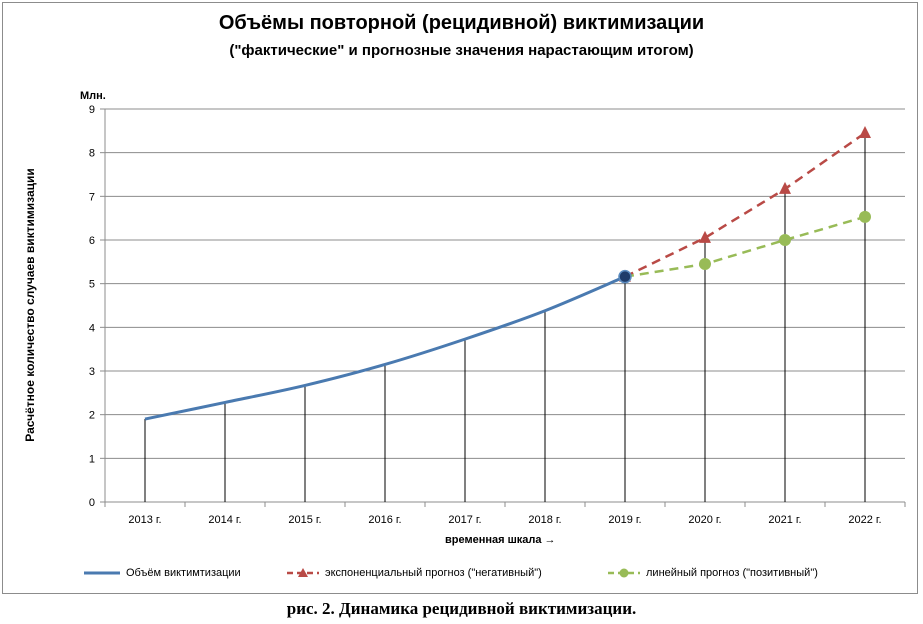 This screenshot has width=923, height=624. What do you see at coordinates (144, 520) in the screenshot?
I see `x-tick-label: 2013 г.` at bounding box center [144, 520].